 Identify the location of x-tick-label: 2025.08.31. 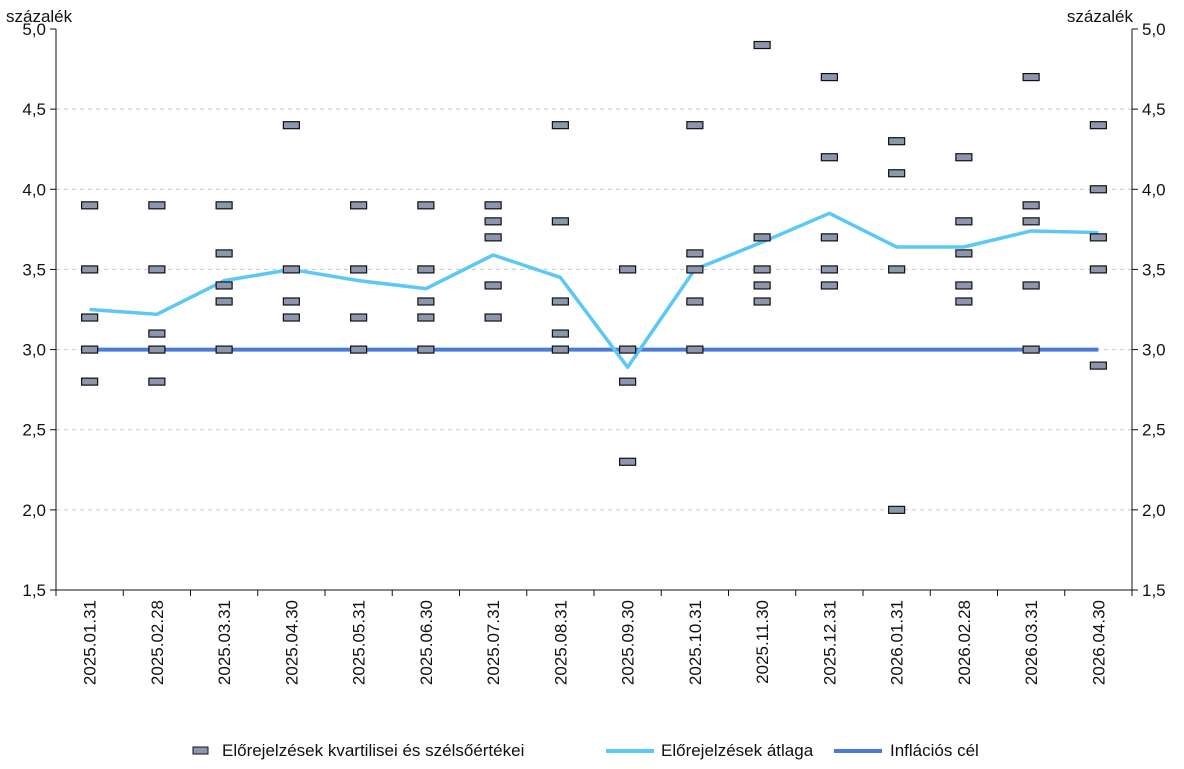
(560, 642).